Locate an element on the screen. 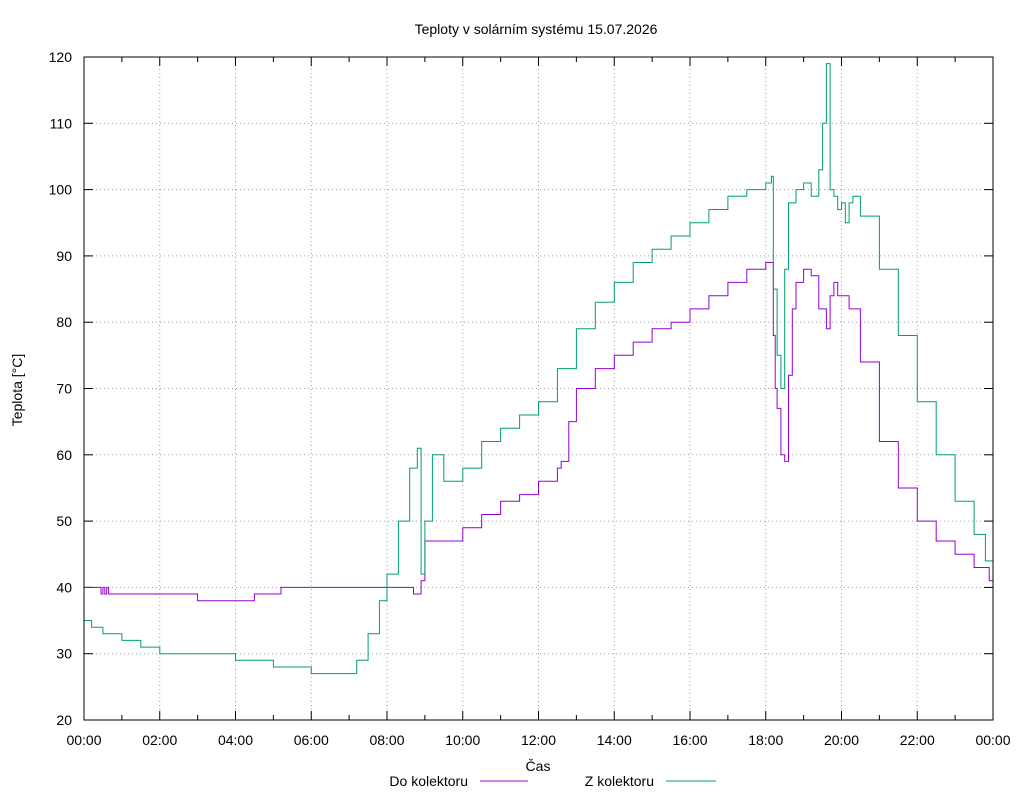 The width and height of the screenshot is (1024, 800). legend-label-do-kolektoru: Do kolektoru is located at coordinates (428, 781).